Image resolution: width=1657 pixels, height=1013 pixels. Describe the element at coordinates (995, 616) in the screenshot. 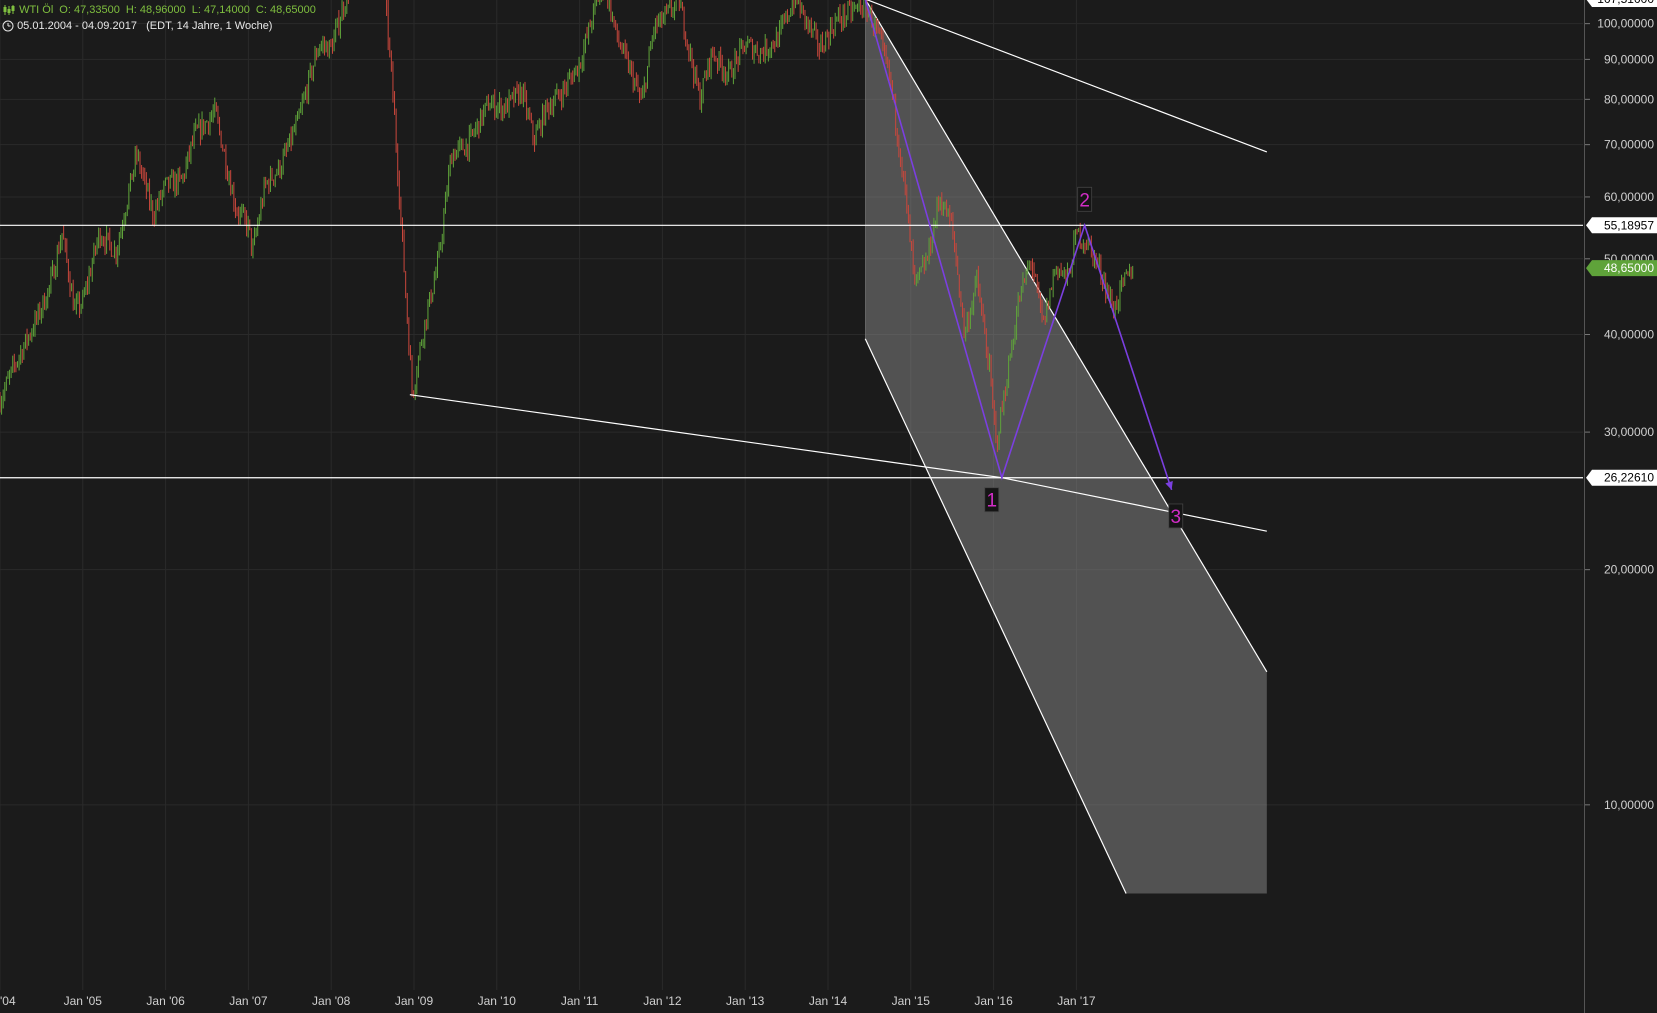

I see `channel-lower-line` at that location.